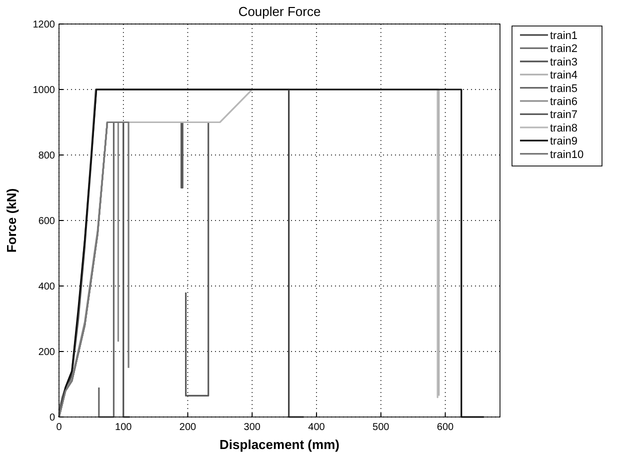 Image resolution: width=618 pixels, height=457 pixels. Describe the element at coordinates (564, 128) in the screenshot. I see `legend-label: train8` at that location.